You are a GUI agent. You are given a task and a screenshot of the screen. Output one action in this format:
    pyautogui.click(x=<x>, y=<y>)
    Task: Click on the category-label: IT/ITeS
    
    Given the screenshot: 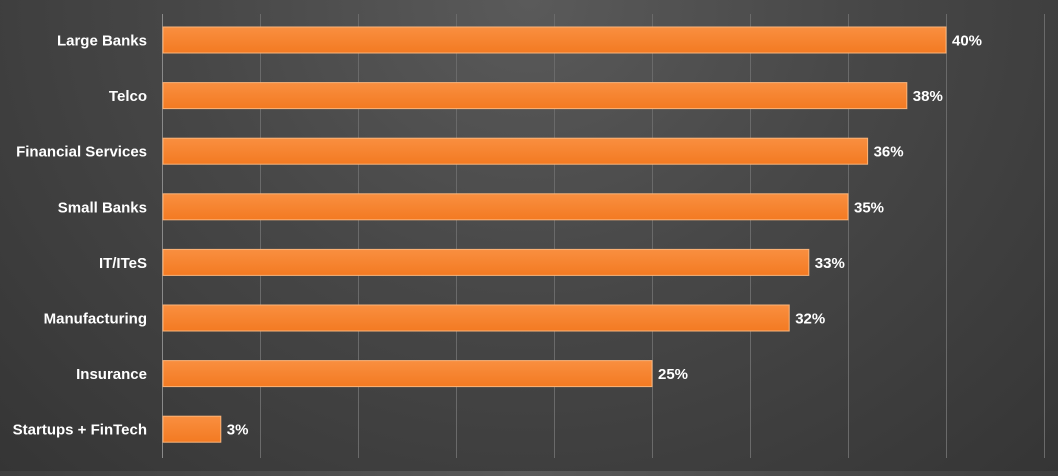 What is the action you would take?
    pyautogui.click(x=123, y=263)
    